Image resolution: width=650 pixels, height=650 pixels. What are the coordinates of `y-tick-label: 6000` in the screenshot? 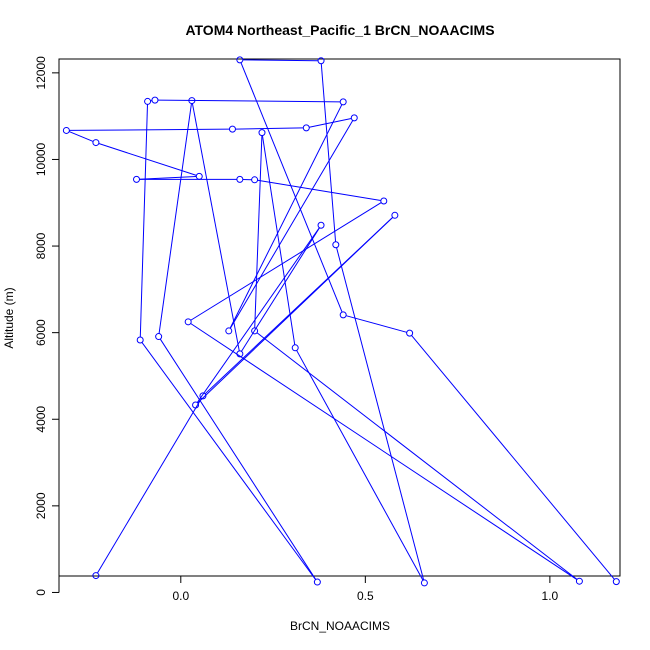 It's located at (41, 332).